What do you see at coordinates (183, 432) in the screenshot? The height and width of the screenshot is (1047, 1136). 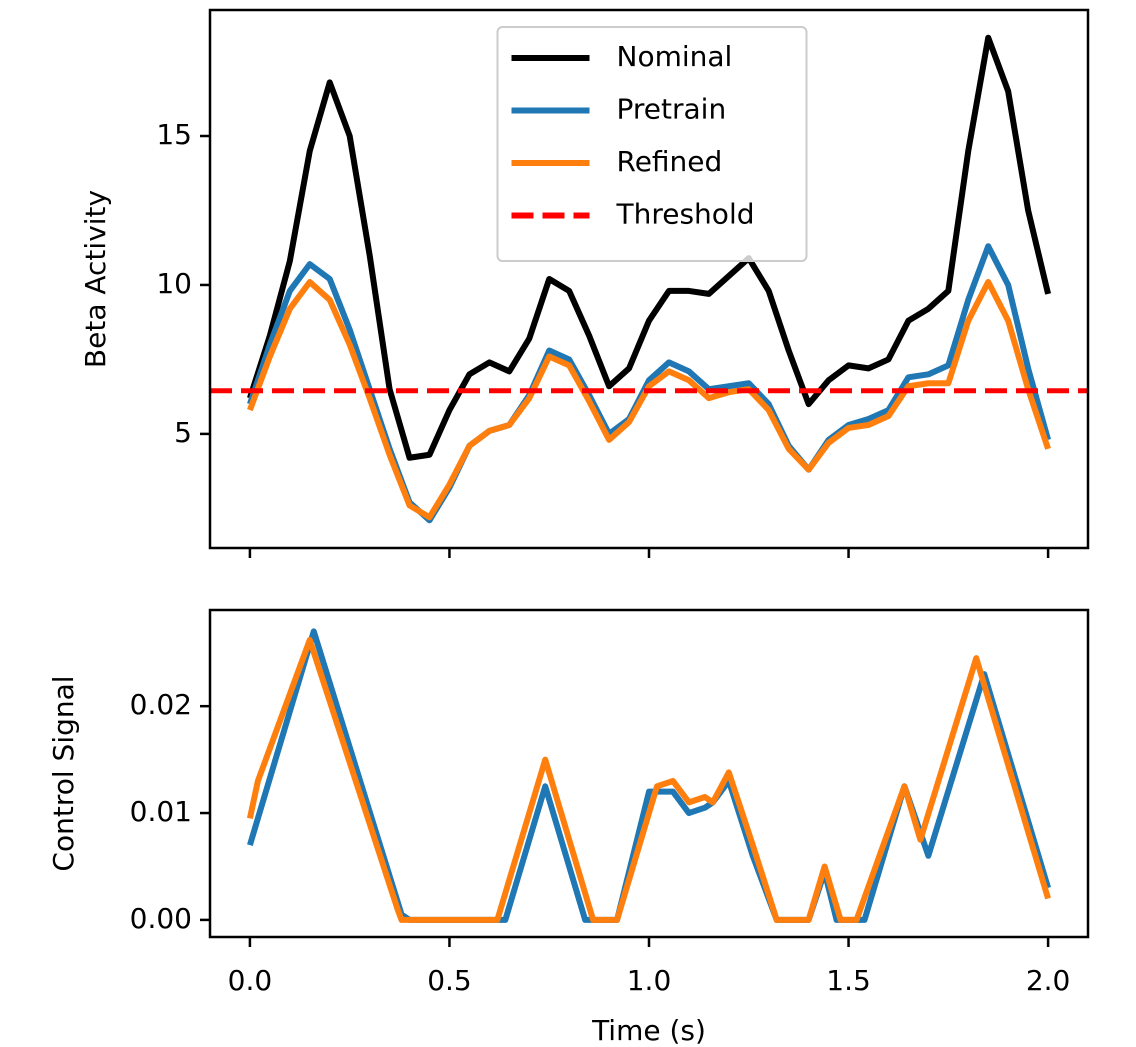 I see `y-tick-label: 5` at bounding box center [183, 432].